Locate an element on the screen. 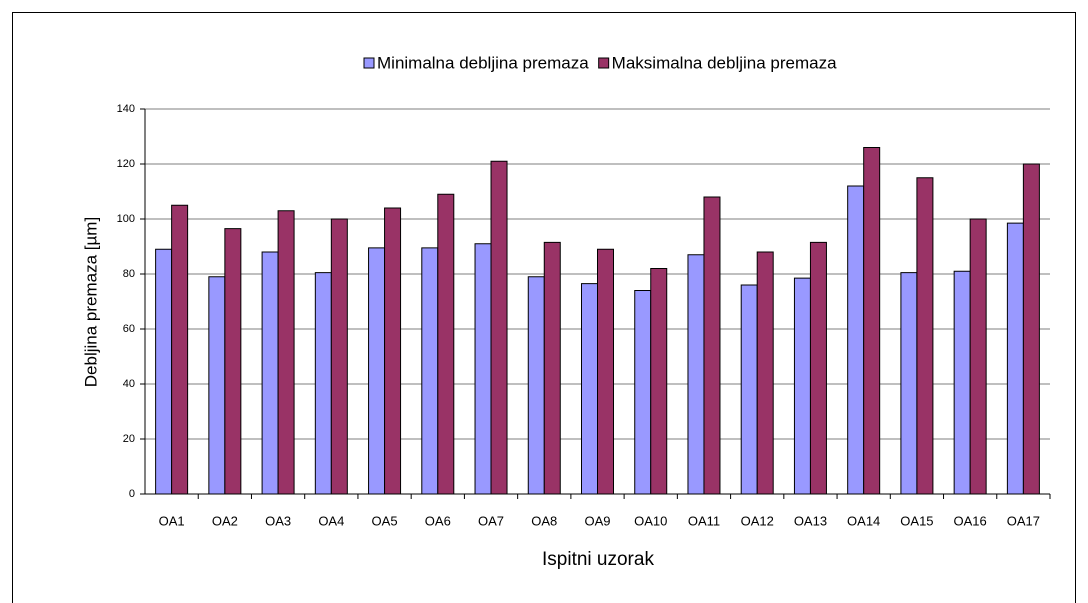 This screenshot has height=603, width=1088. x-tick-label: OA10 is located at coordinates (650, 520).